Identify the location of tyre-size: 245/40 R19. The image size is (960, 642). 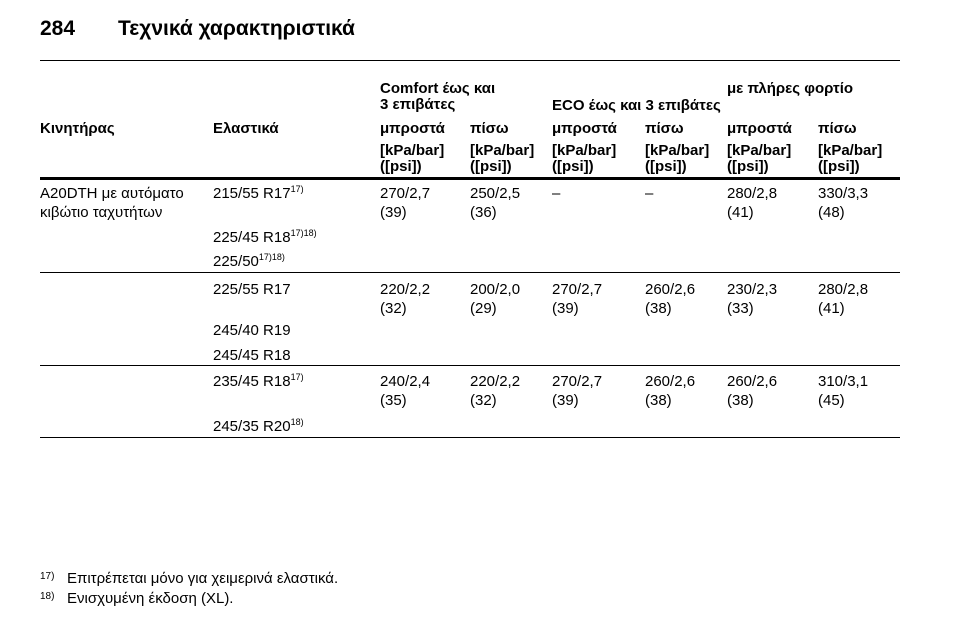
(252, 330).